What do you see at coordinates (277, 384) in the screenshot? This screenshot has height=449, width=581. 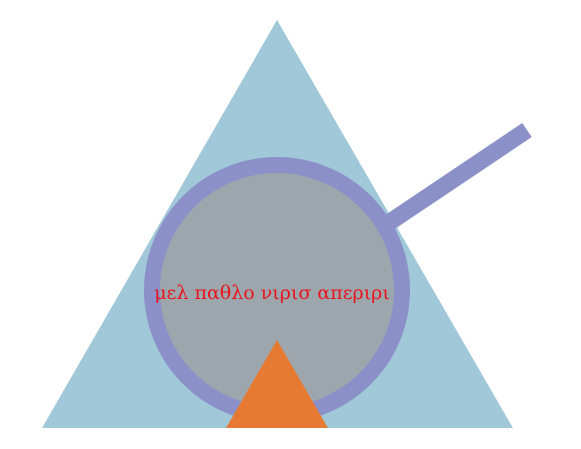 I see `small-orange-triangle` at bounding box center [277, 384].